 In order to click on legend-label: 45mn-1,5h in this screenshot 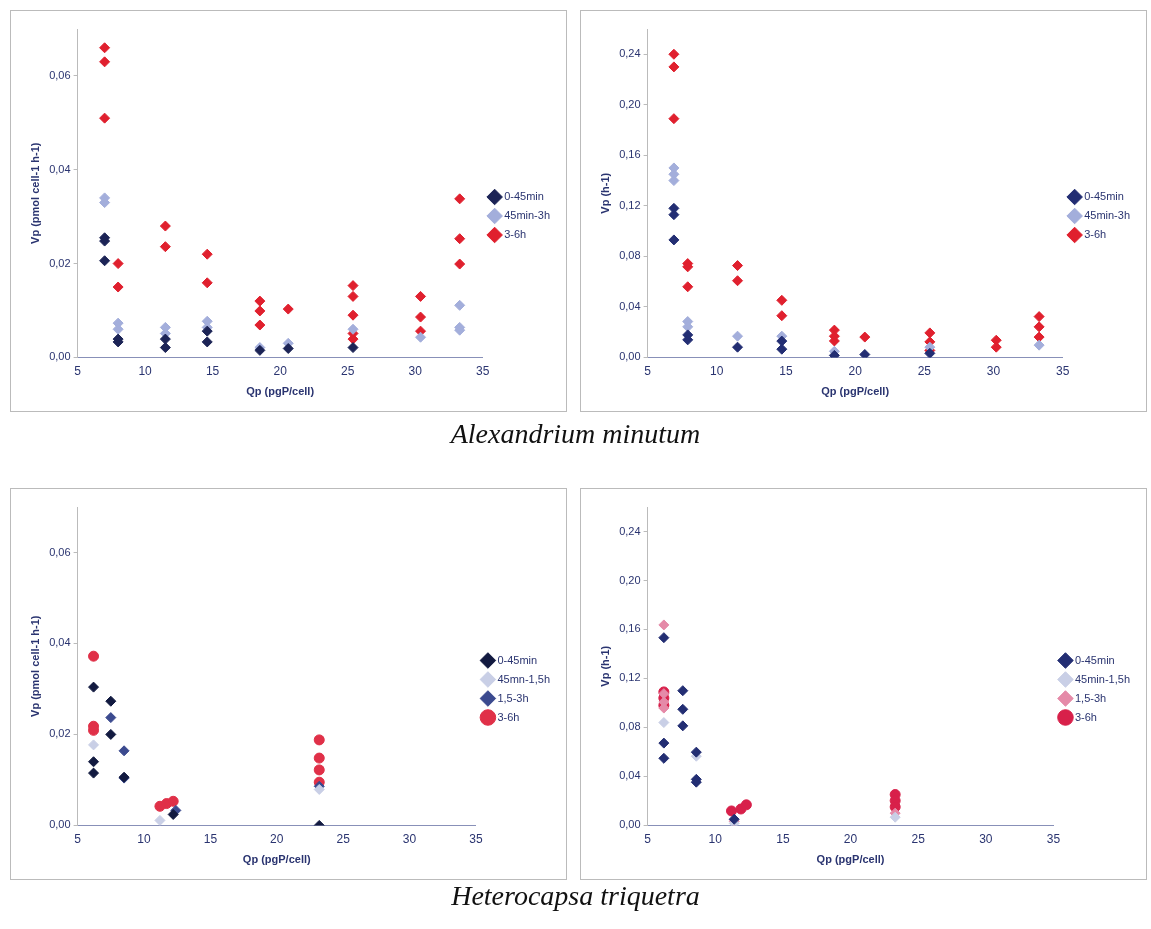, I will do `click(524, 678)`.